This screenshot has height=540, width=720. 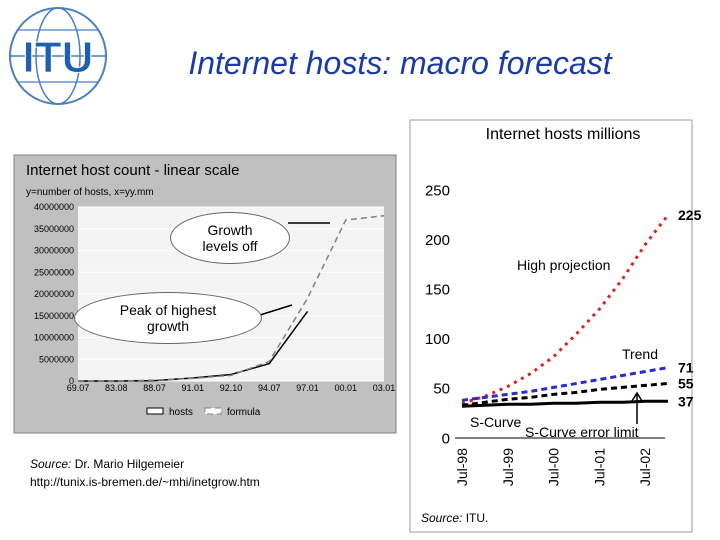 I want to click on y-tick-label: 5000000, so click(x=56, y=359).